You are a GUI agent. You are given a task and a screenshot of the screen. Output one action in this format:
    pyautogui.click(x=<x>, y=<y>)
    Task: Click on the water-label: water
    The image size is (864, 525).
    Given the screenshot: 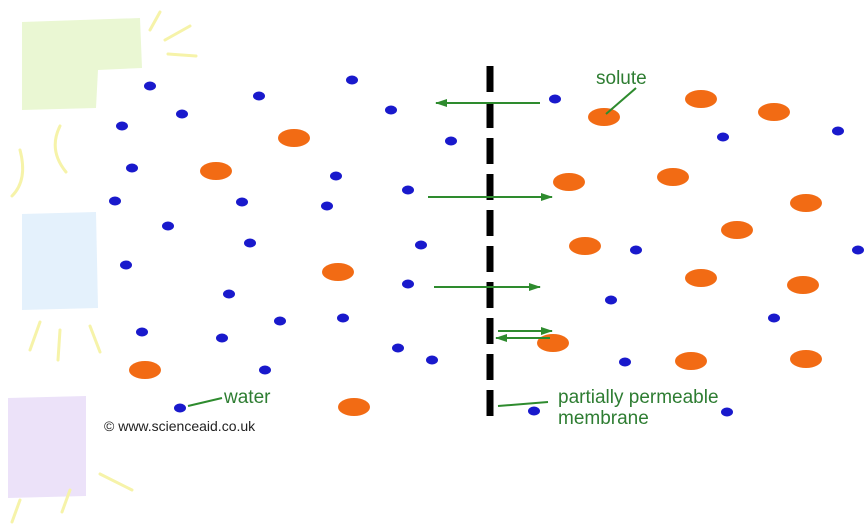 What is the action you would take?
    pyautogui.click(x=247, y=397)
    